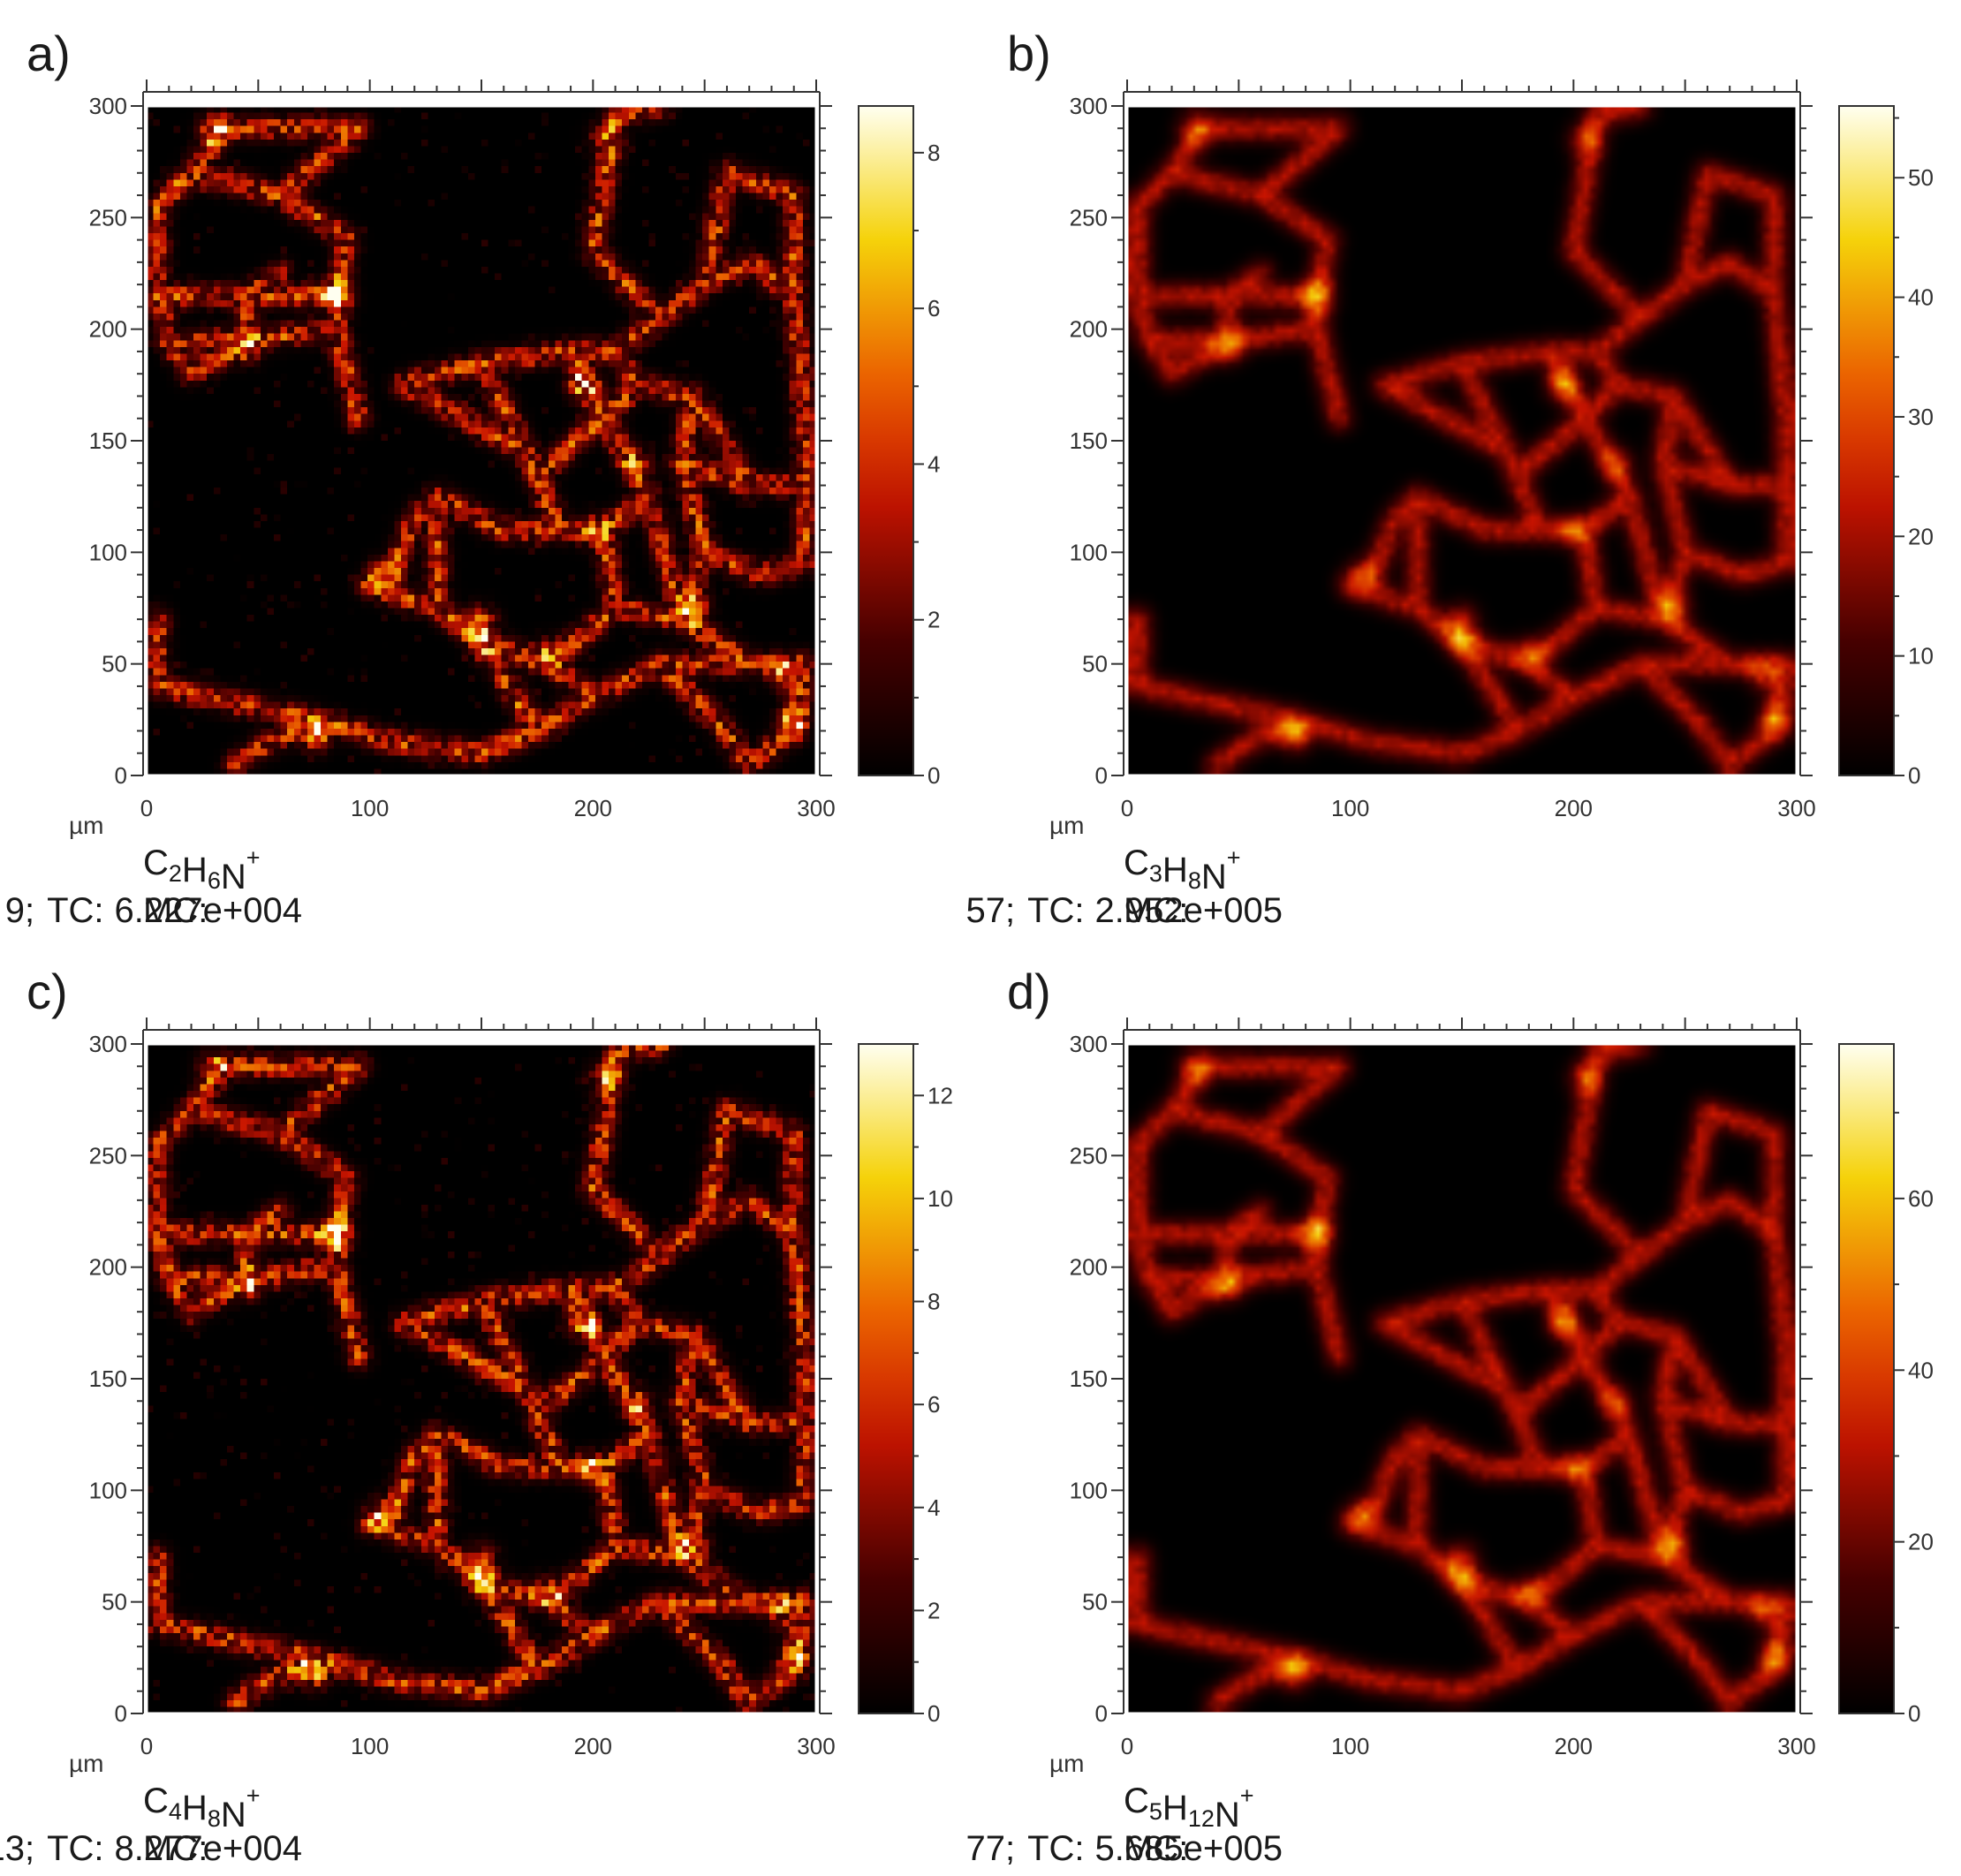 Image resolution: width=1961 pixels, height=1876 pixels. Describe the element at coordinates (153, 910) in the screenshot. I see `panel-a-stats: MC:9; TC: 6.227e+004` at that location.